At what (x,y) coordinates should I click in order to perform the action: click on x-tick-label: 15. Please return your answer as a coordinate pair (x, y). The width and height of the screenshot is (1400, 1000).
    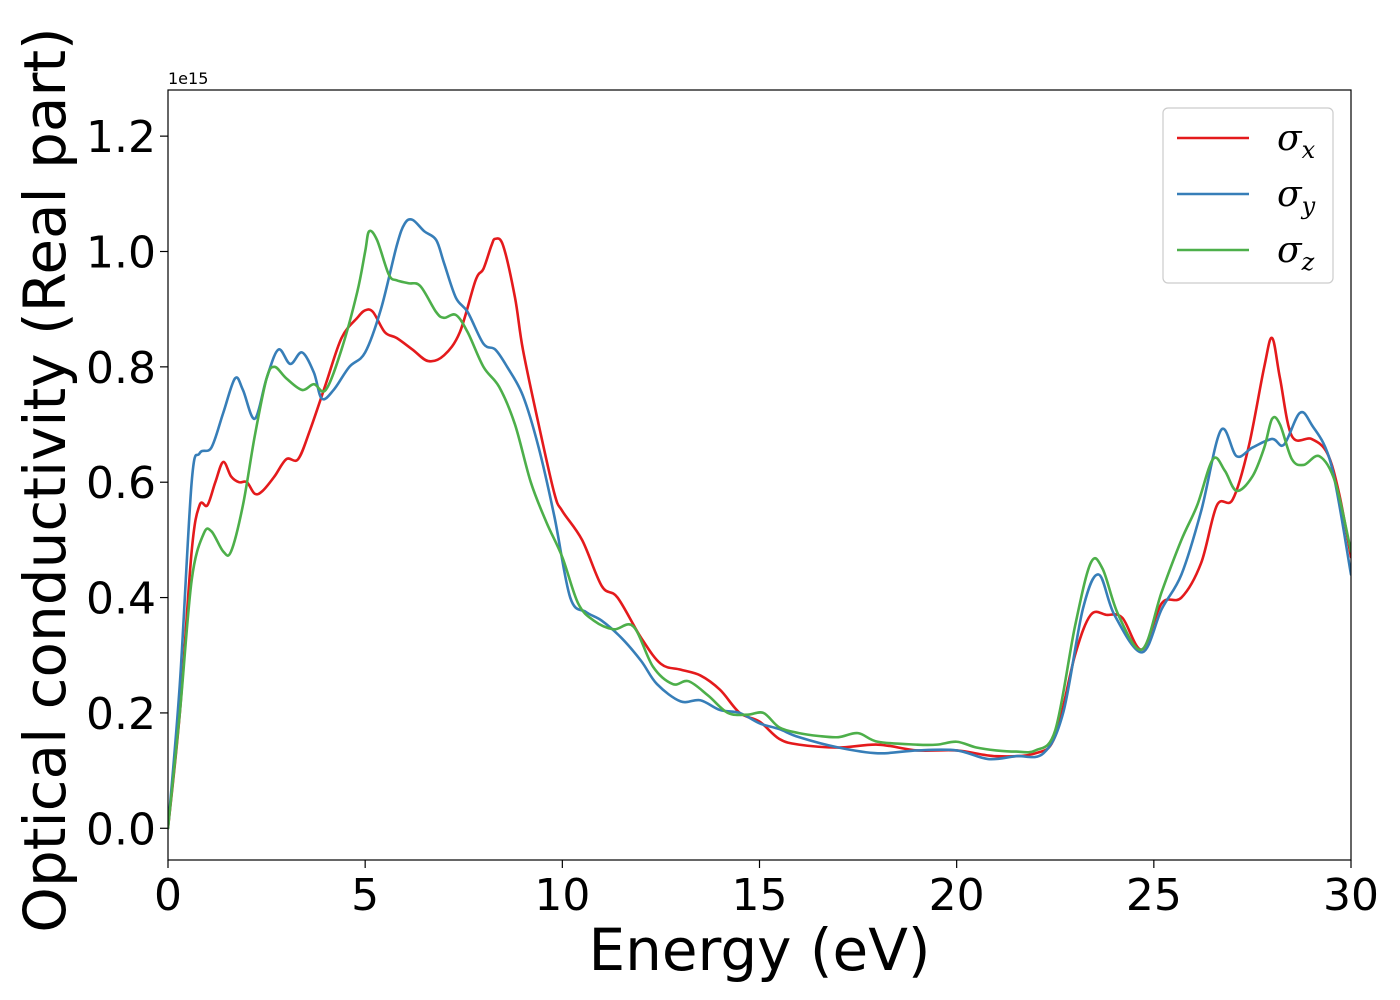
    Looking at the image, I should click on (760, 895).